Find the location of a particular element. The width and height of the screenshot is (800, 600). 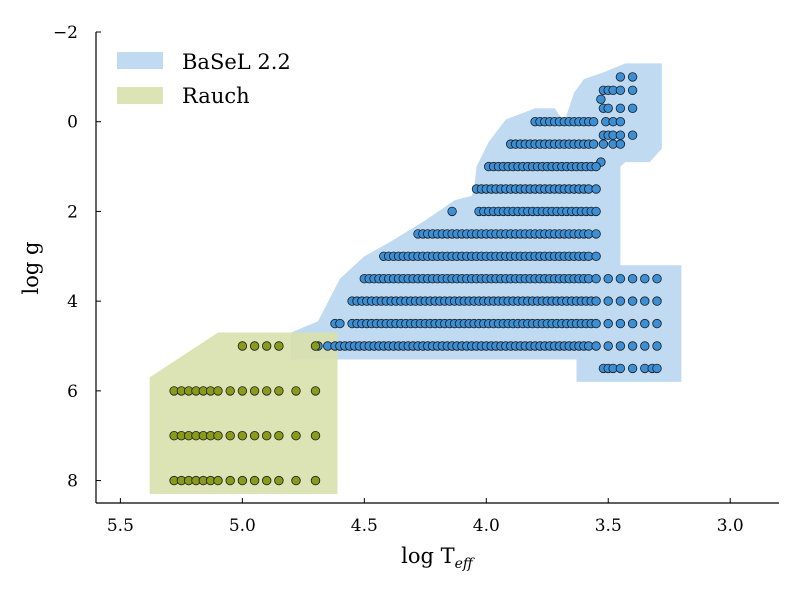

x-tick-label: 3.5 is located at coordinates (608, 526).